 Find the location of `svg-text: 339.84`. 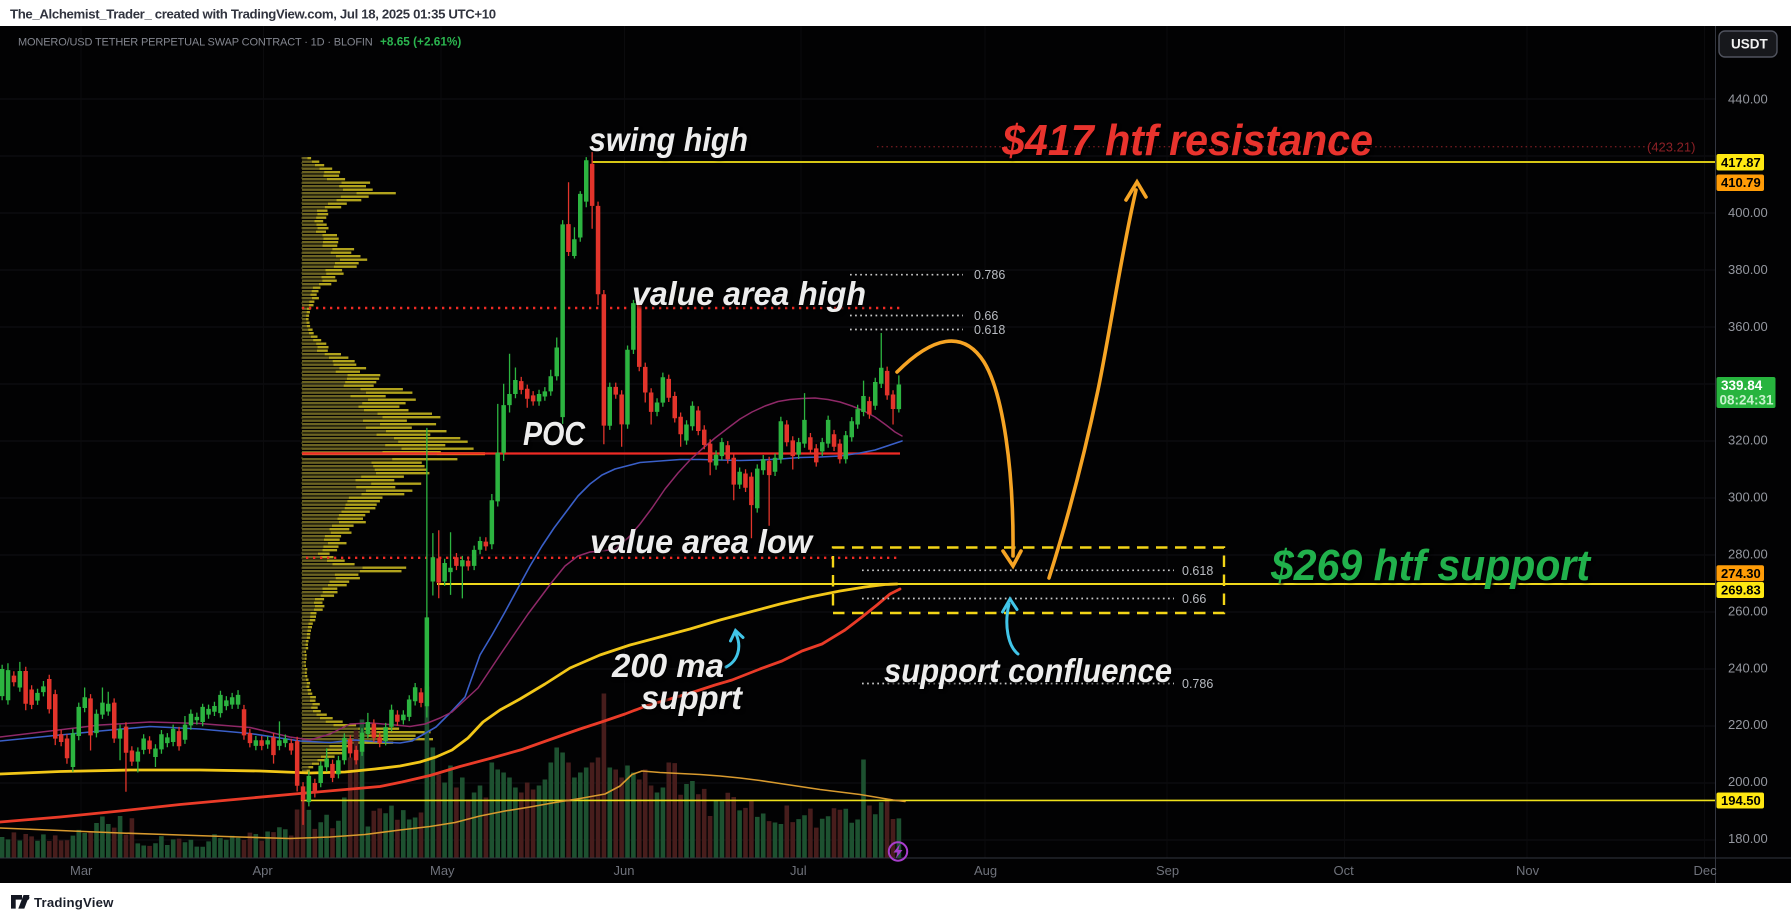

svg-text: 339.84 is located at coordinates (1742, 385).